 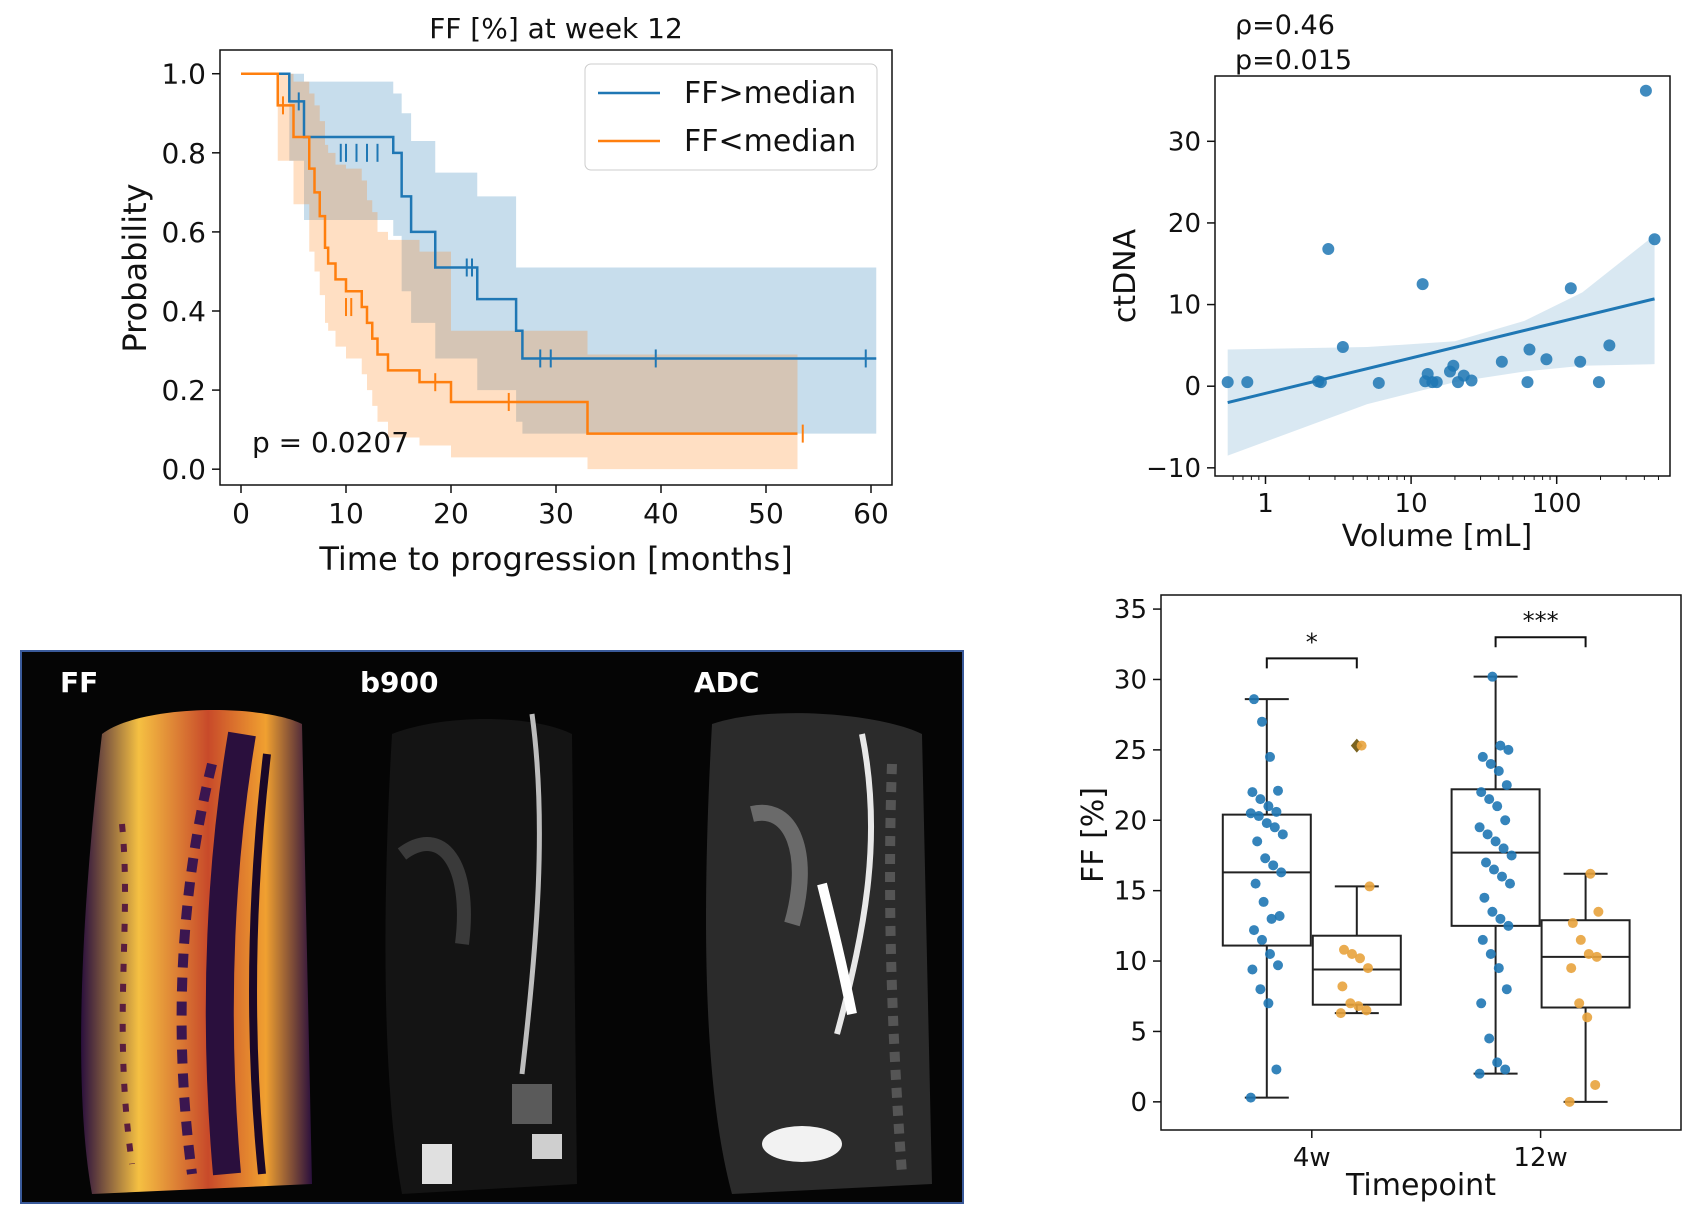 I want to click on box-y-tick-label: 5, so click(x=1138, y=1032).